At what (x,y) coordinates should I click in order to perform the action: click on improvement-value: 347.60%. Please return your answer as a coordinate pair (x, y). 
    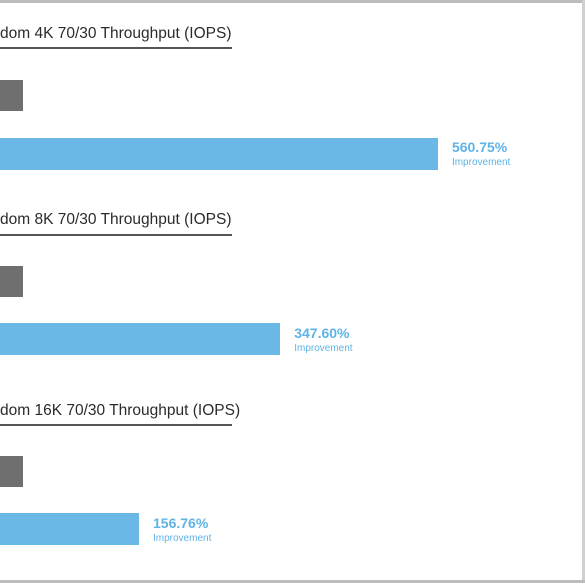
    Looking at the image, I should click on (322, 333).